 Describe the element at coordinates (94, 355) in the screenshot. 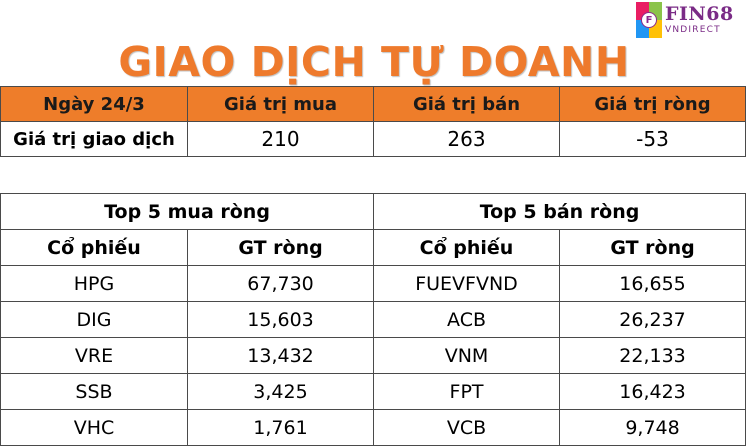

I see `buy-stock: VRE` at that location.